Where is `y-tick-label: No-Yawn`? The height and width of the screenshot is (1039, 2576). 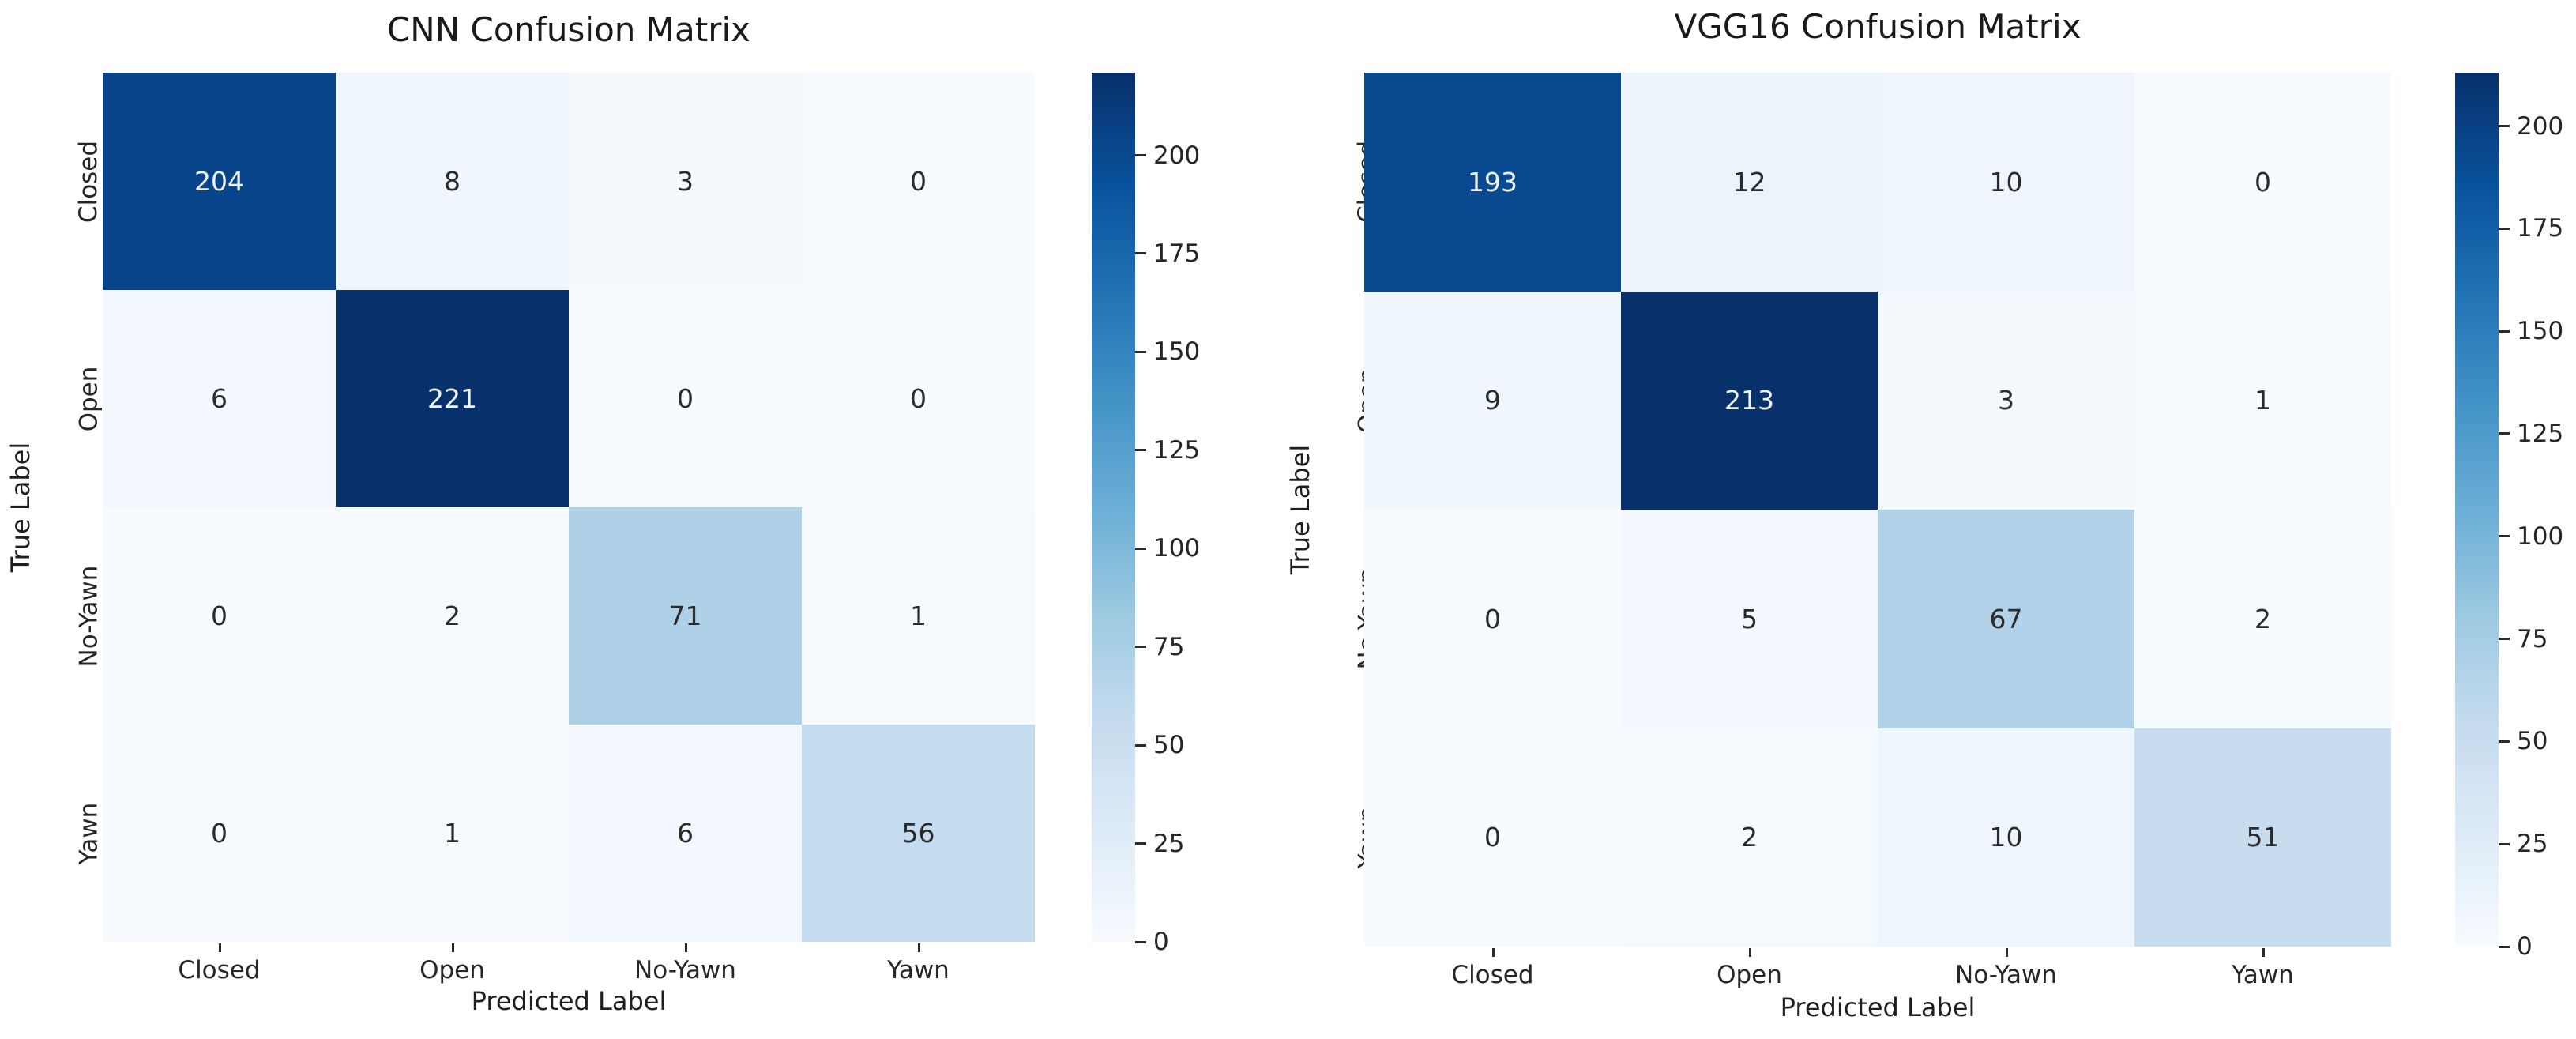 y-tick-label: No-Yawn is located at coordinates (89, 616).